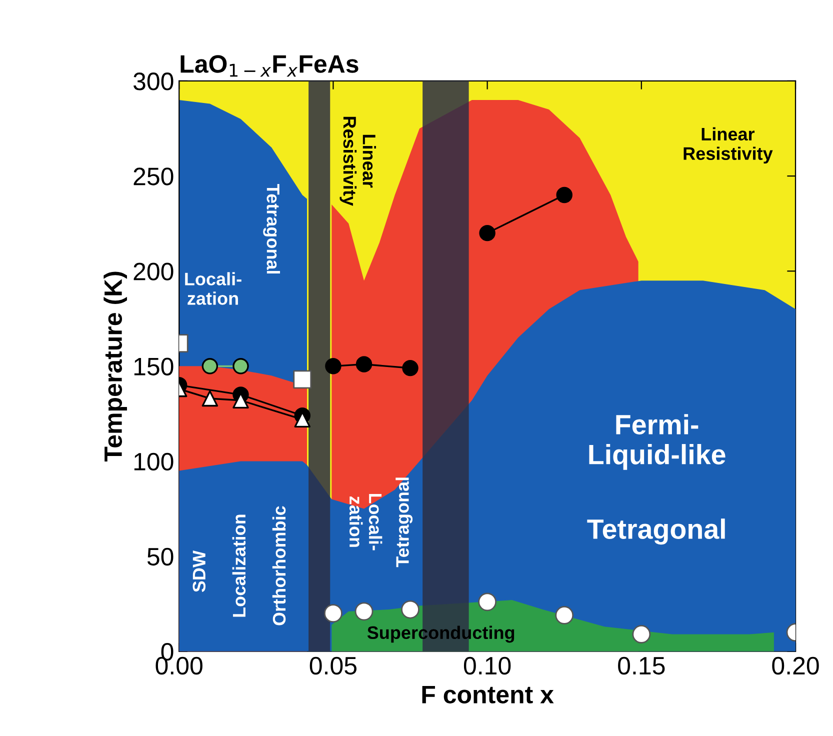 This screenshot has width=833, height=736. I want to click on y-tick-label: 300, so click(153, 81).